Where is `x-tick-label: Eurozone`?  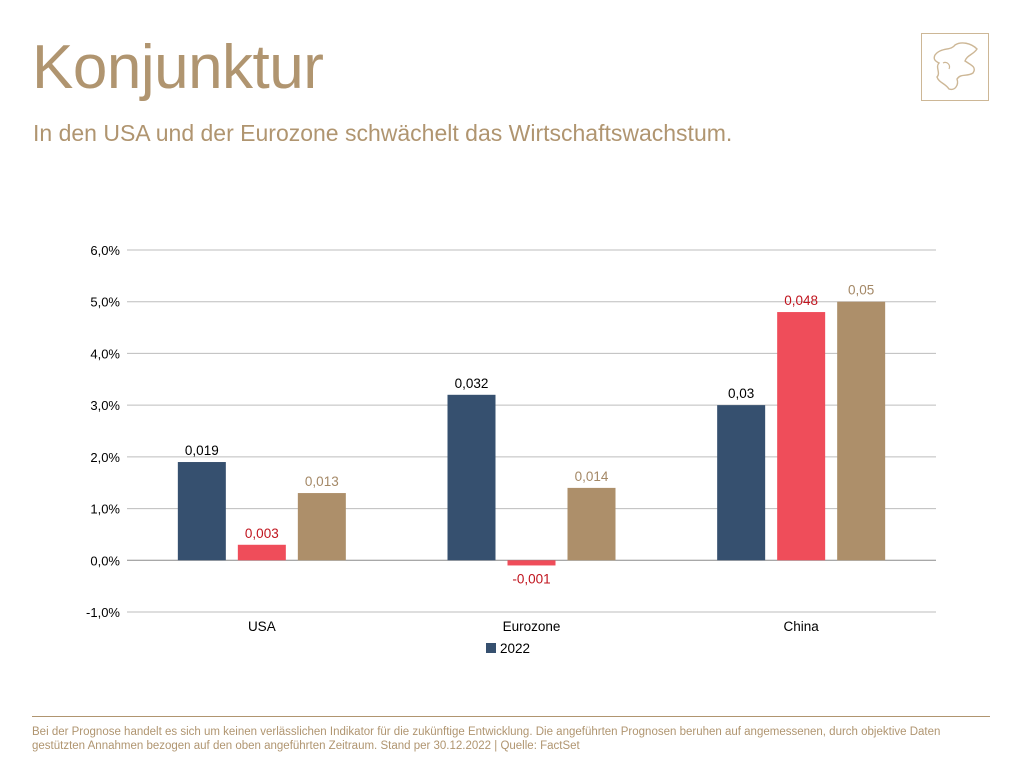 x-tick-label: Eurozone is located at coordinates (532, 626).